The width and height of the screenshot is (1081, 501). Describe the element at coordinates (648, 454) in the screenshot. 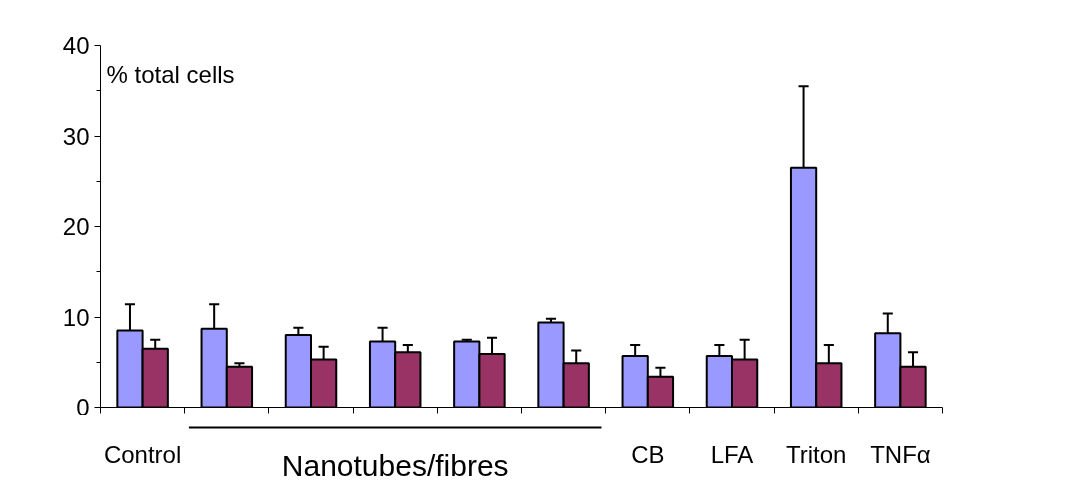

I see `x-tick-label: CB` at that location.